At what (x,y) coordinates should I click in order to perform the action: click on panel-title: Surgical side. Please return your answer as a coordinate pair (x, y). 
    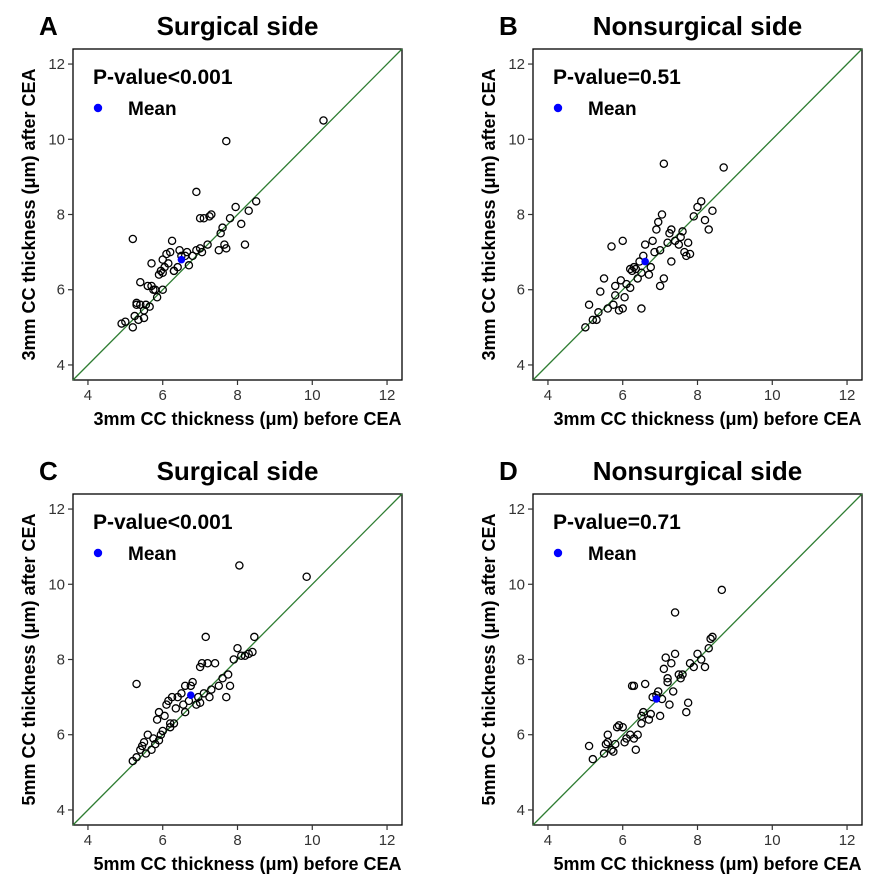
    Looking at the image, I should click on (238, 471).